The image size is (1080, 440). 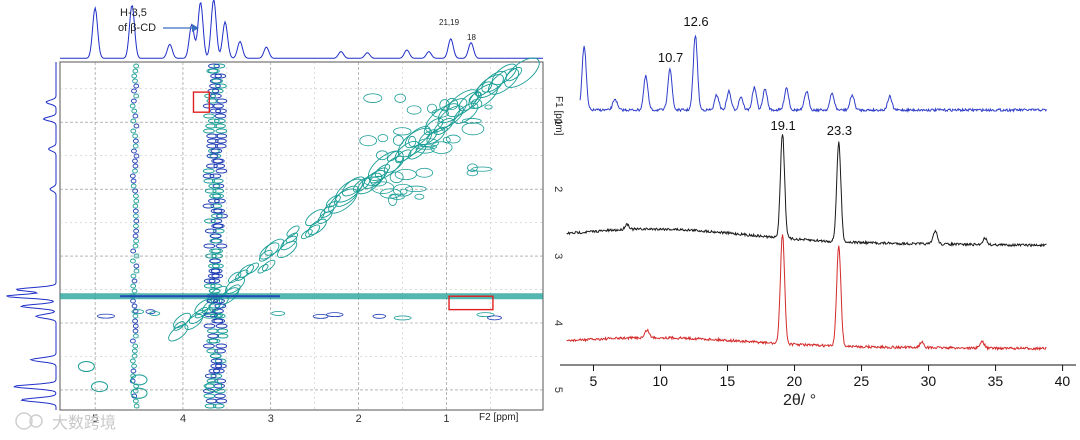 What do you see at coordinates (105, 316) in the screenshot?
I see `nmr-crosspeak` at bounding box center [105, 316].